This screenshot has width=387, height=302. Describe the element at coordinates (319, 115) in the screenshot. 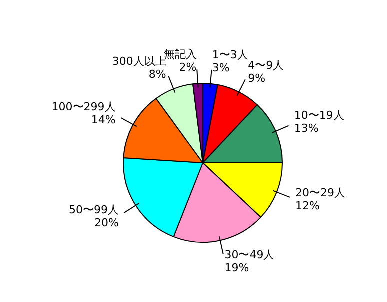

I see `slice-label: 10〜19人` at that location.